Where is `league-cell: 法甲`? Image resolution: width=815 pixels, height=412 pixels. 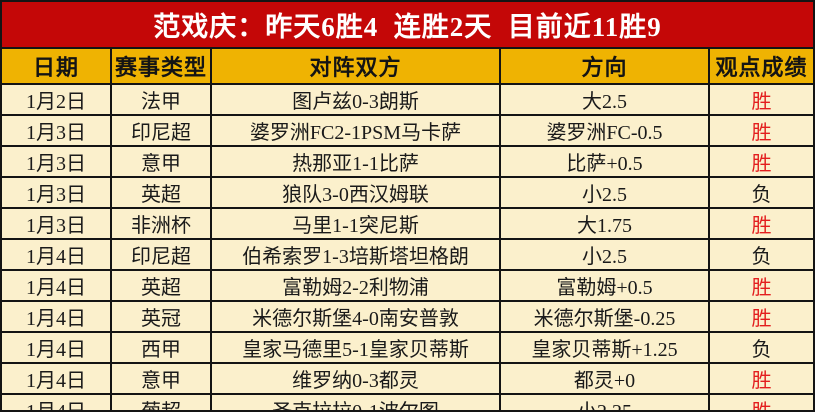 league-cell: 法甲 is located at coordinates (162, 100).